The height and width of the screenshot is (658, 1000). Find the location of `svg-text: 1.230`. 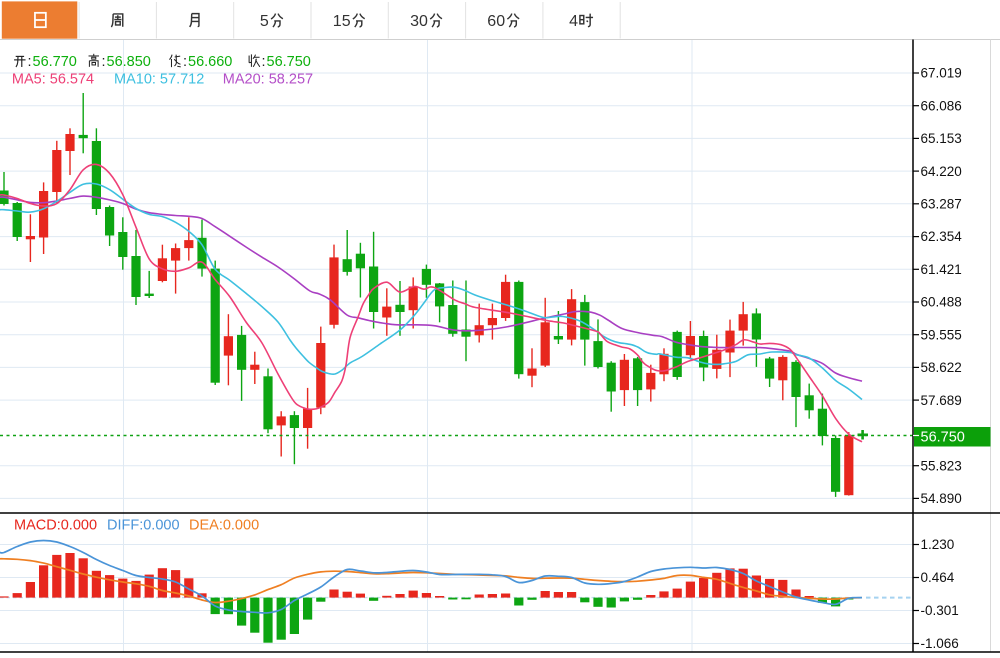

svg-text: 1.230 is located at coordinates (938, 544).